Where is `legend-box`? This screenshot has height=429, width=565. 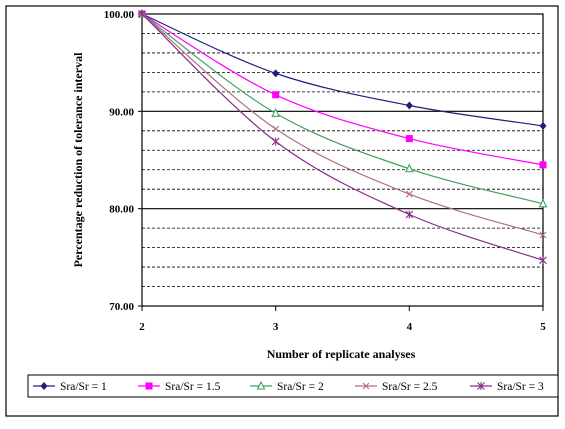
legend-box is located at coordinates (293, 386).